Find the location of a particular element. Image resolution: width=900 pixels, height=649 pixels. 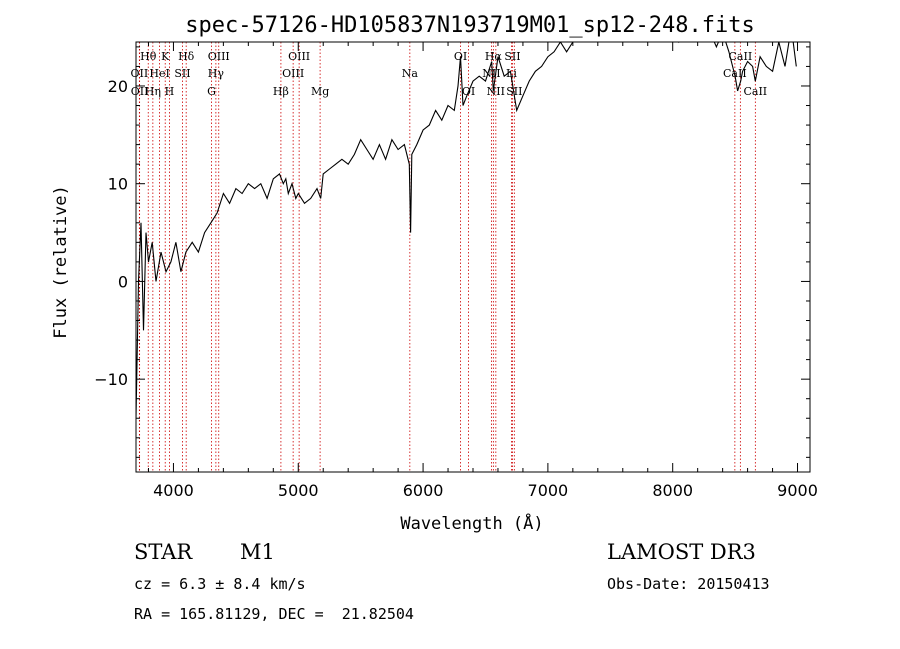

y-tick-label: 10 is located at coordinates (118, 184).